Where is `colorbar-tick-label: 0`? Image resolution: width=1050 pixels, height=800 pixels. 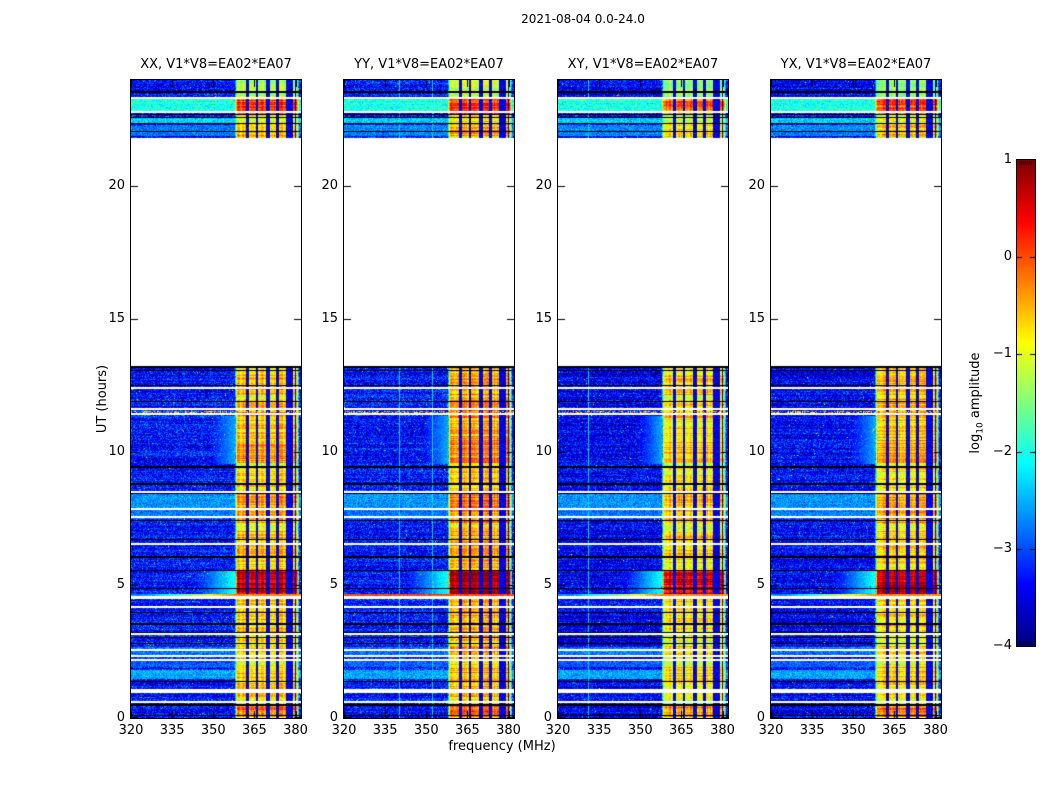 colorbar-tick-label: 0 is located at coordinates (1007, 257).